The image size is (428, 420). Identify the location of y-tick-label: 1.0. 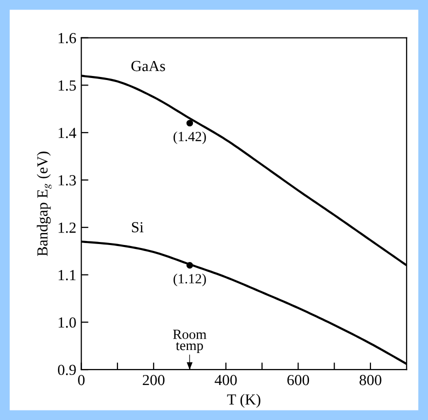
(67, 322).